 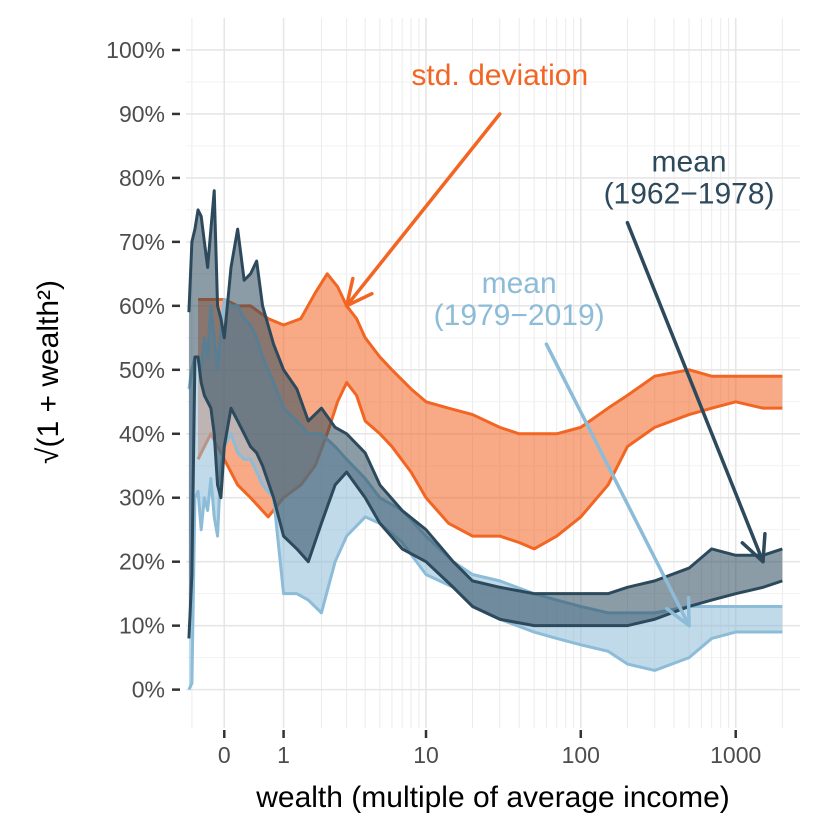 What do you see at coordinates (735, 755) in the screenshot?
I see `x-tick-label: 1000` at bounding box center [735, 755].